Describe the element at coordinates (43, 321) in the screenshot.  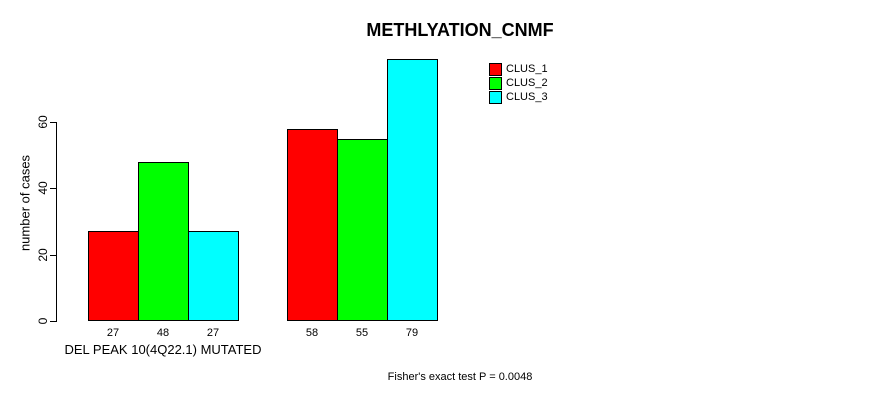
I see `y-axis-tick-label: 0` at that location.